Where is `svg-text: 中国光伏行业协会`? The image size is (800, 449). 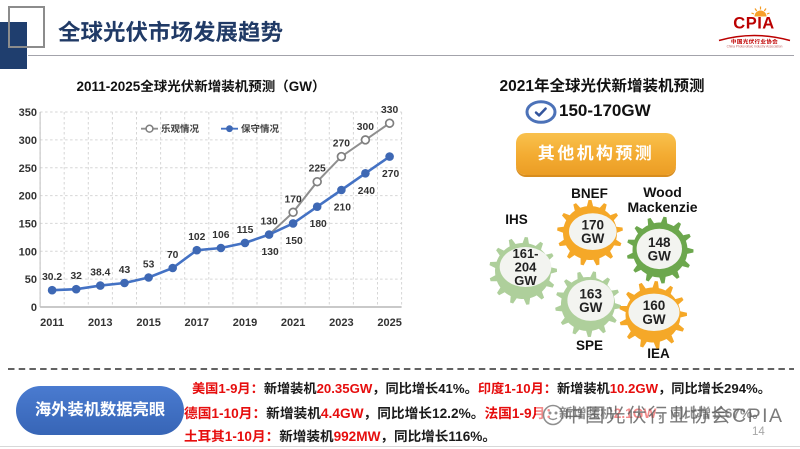 svg-text: 中国光伏行业协会 is located at coordinates (754, 42).